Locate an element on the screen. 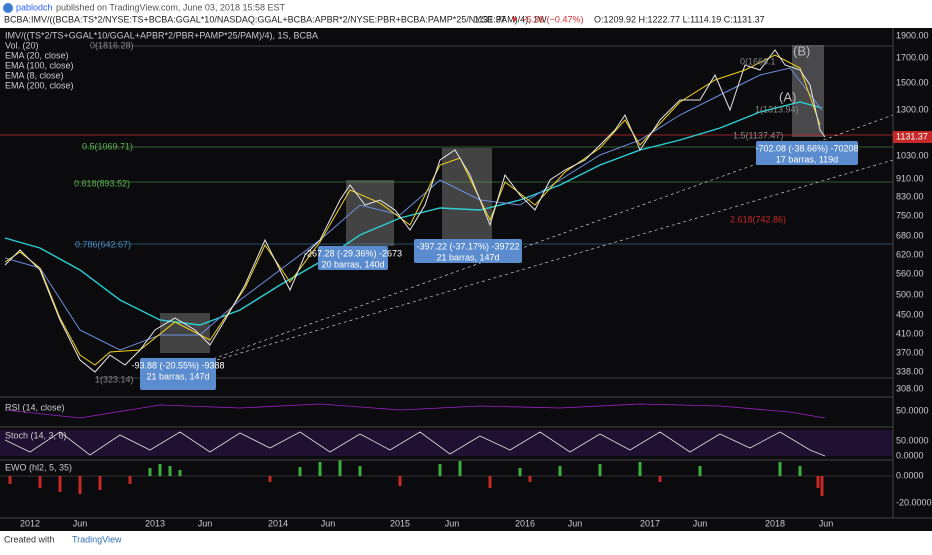  fib-label: (B) is located at coordinates (801, 50).